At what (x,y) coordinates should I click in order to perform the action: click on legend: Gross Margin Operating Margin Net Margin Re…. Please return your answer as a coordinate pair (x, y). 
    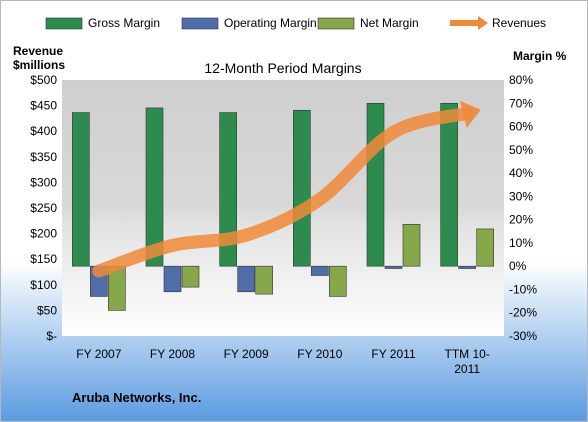
    Looking at the image, I should click on (295, 23).